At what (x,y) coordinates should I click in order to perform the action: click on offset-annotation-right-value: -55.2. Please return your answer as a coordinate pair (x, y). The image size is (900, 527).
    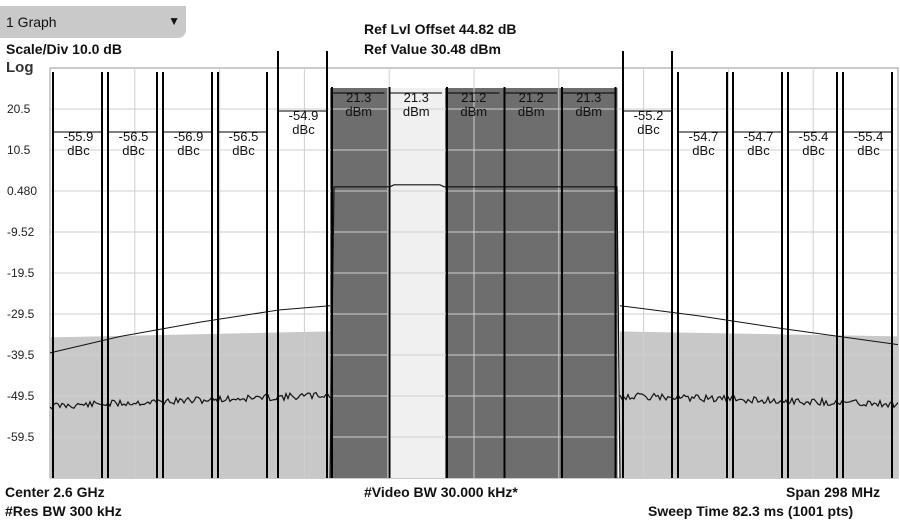
    Looking at the image, I should click on (649, 115).